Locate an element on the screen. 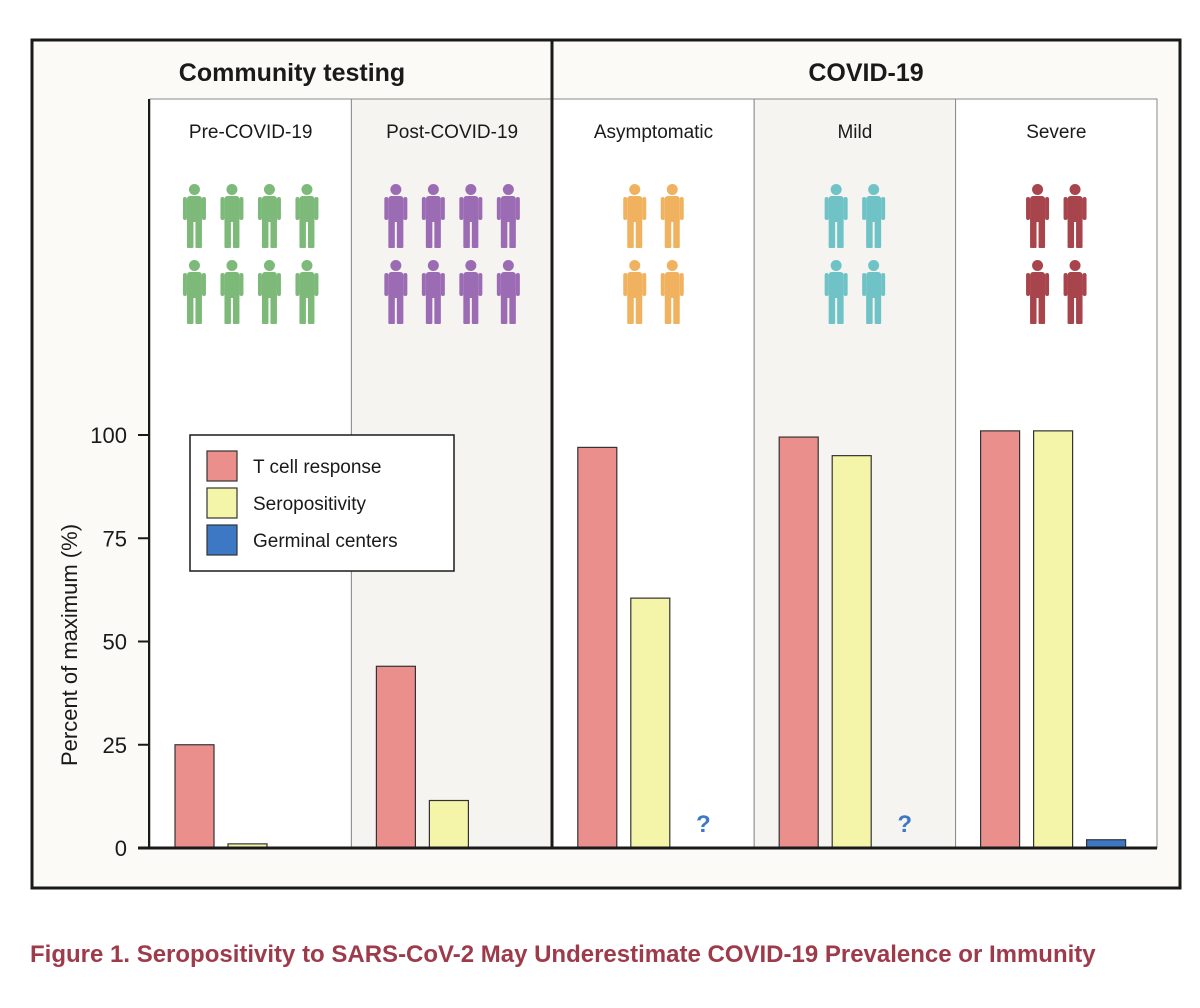  person-icon-asymptomatic is located at coordinates (672, 292).